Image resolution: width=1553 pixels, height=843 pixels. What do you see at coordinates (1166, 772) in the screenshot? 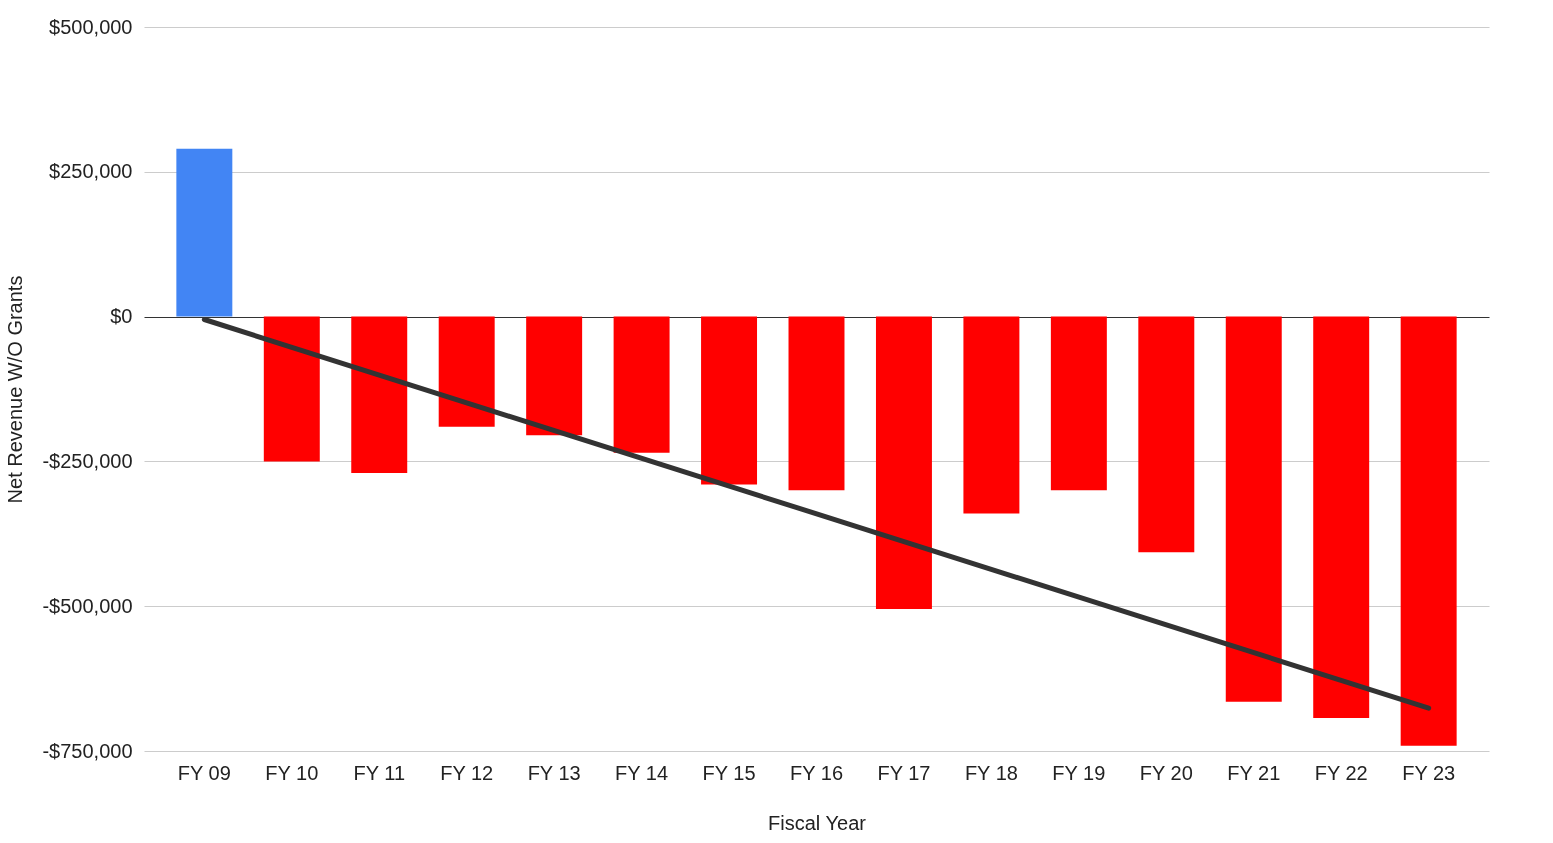
I see `x-tick-label: FY 20` at bounding box center [1166, 772].